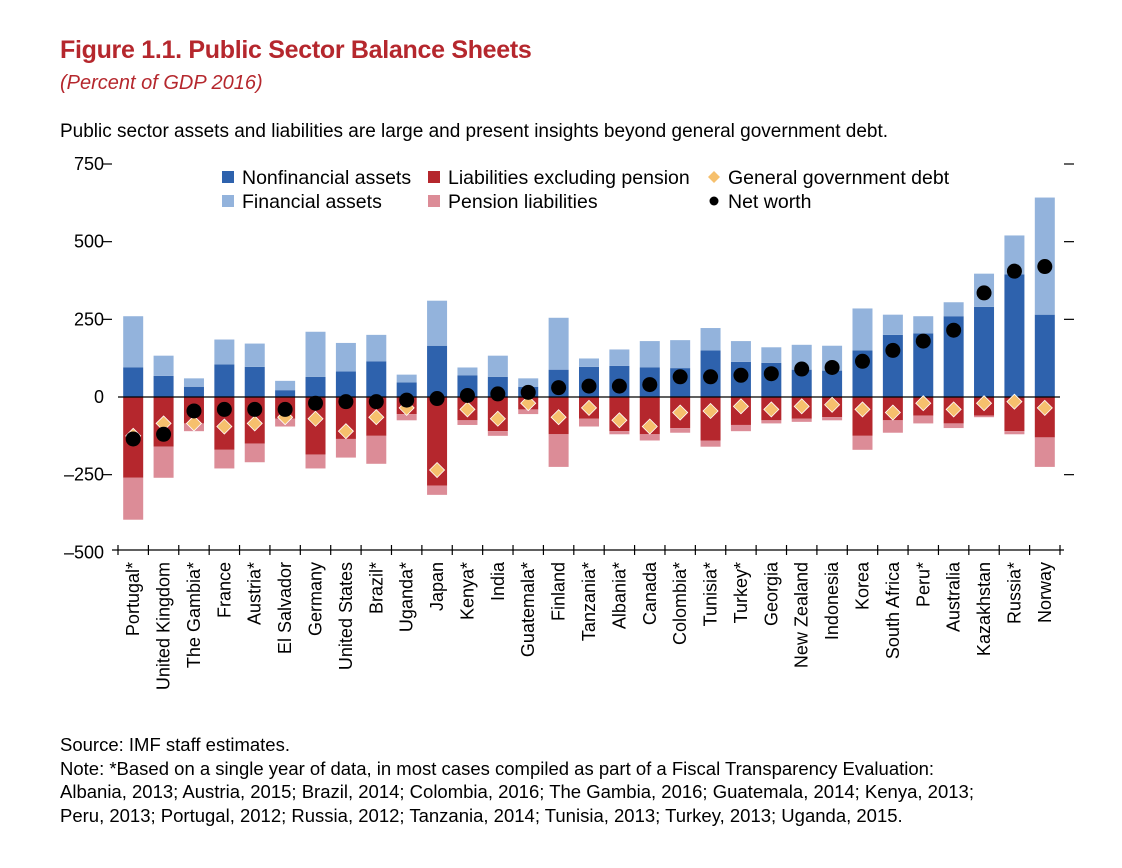 Image resolution: width=1122 pixels, height=868 pixels. Describe the element at coordinates (741, 406) in the screenshot. I see `marker-general-government-debt-turkey` at that location.